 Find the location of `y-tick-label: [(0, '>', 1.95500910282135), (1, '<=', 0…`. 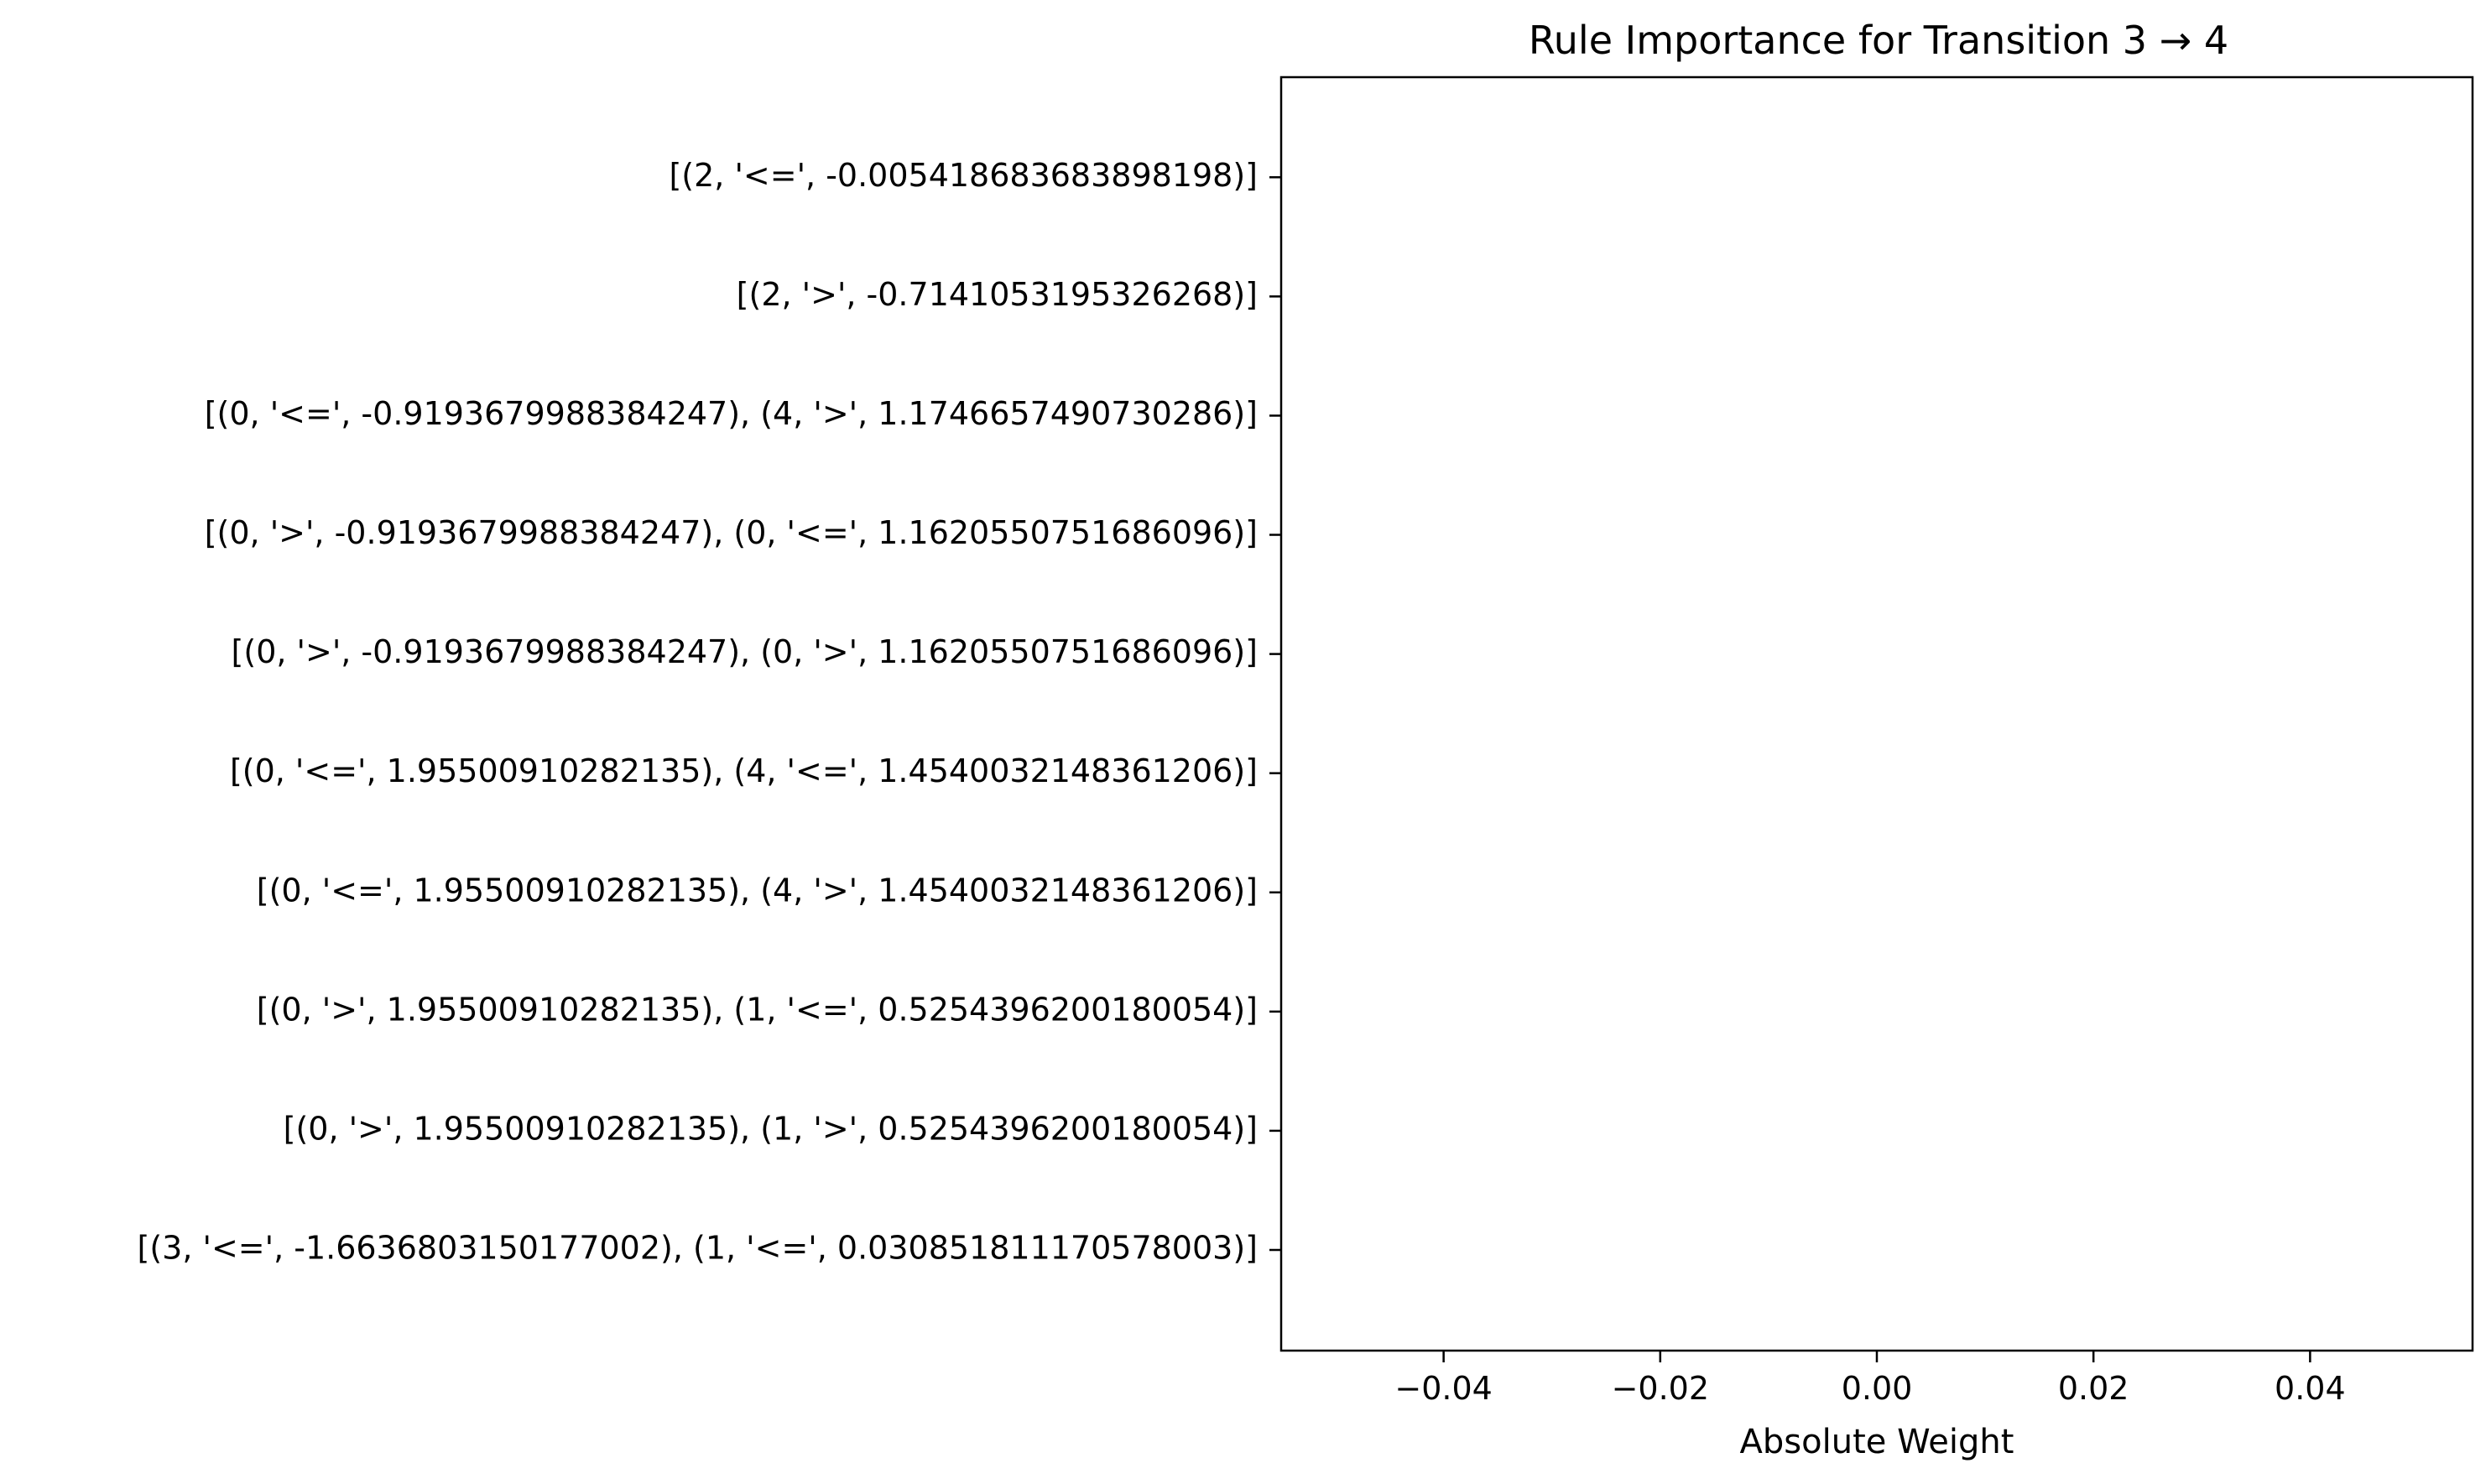

y-tick-label: [(0, '>', 1.95500910282135), (1, '<=', 0… is located at coordinates (757, 1009).